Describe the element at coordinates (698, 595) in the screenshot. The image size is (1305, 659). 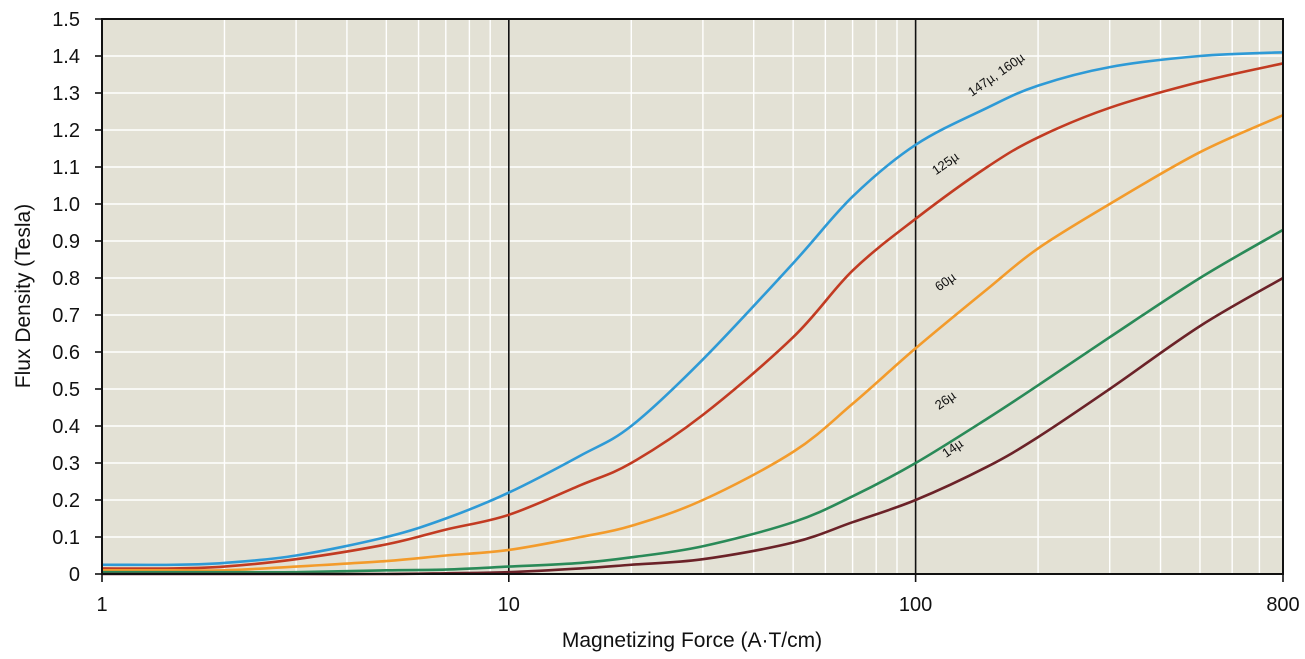
I see `x-axis: 1 10 100 800` at that location.